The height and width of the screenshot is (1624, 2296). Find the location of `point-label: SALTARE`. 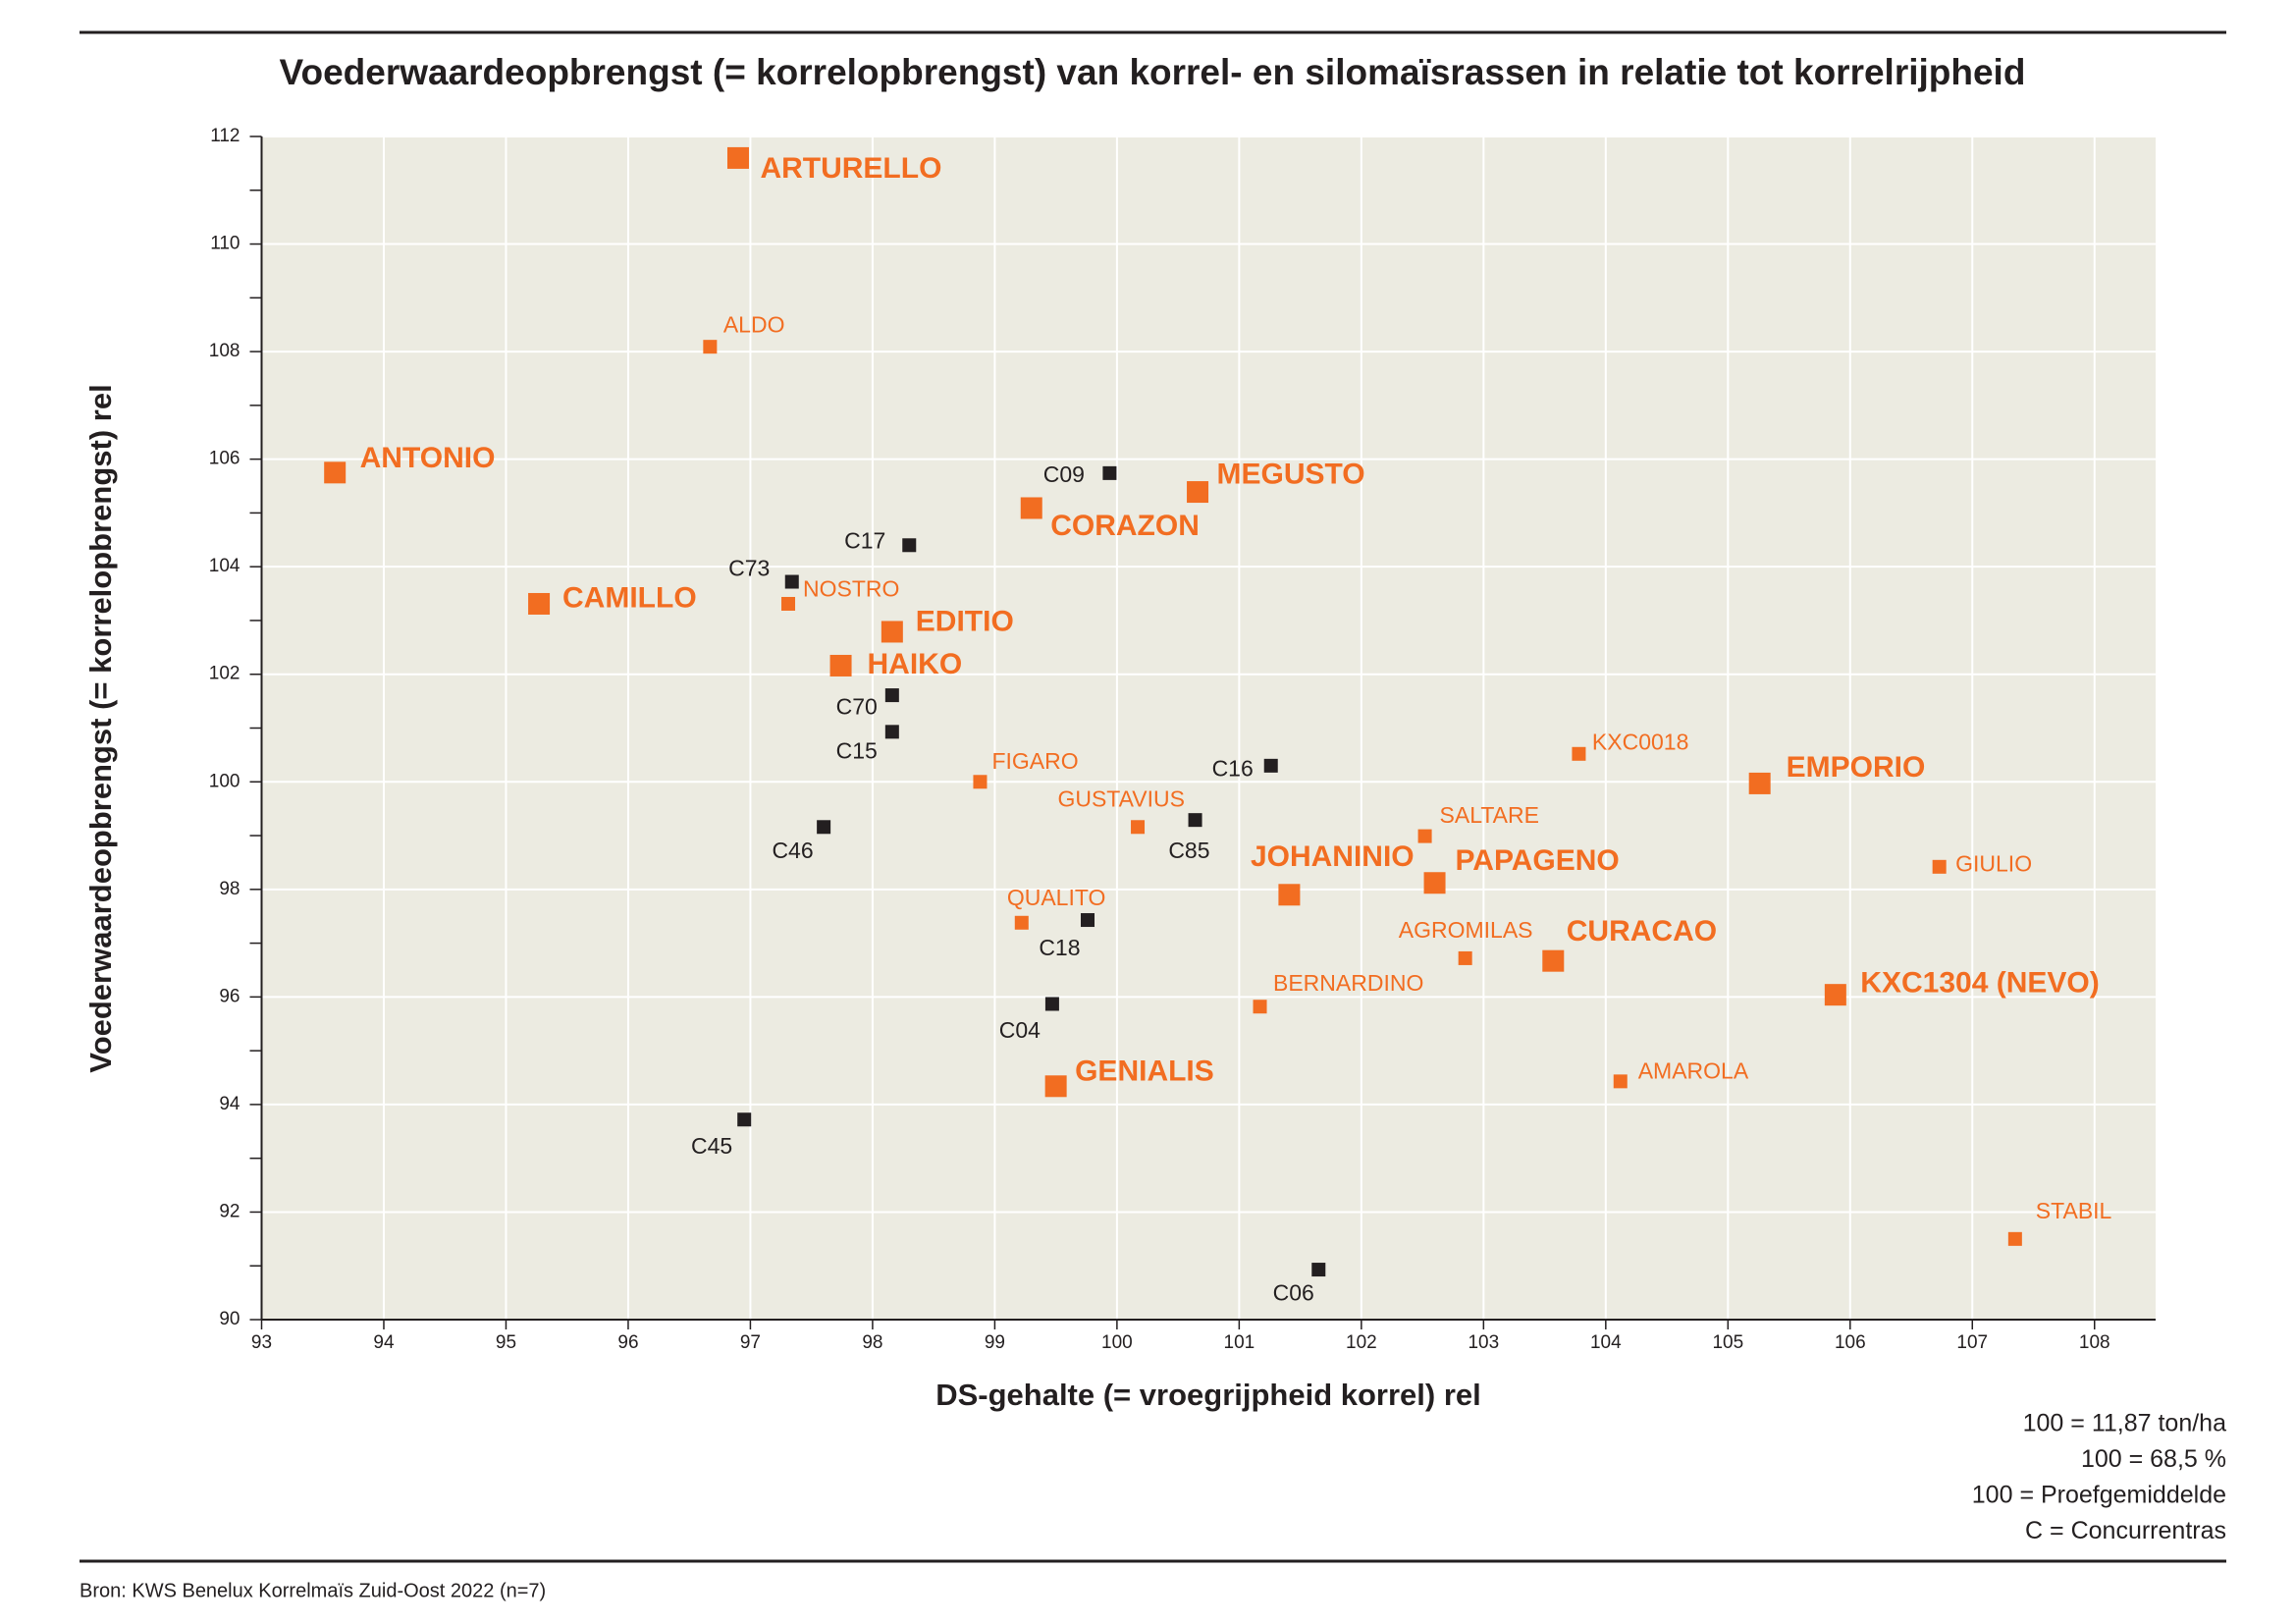

point-label: SALTARE is located at coordinates (1489, 815).